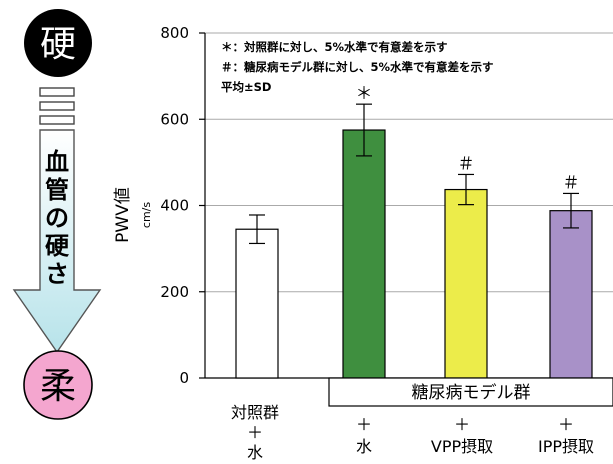 Image resolution: width=613 pixels, height=464 pixels. I want to click on y-tick-label: 600, so click(174, 119).